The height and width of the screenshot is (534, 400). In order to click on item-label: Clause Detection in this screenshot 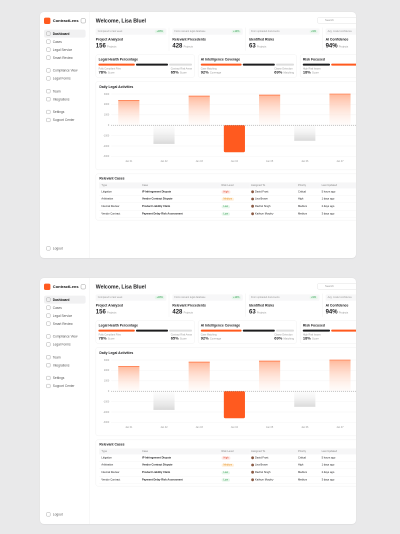, I will do `click(283, 69)`.